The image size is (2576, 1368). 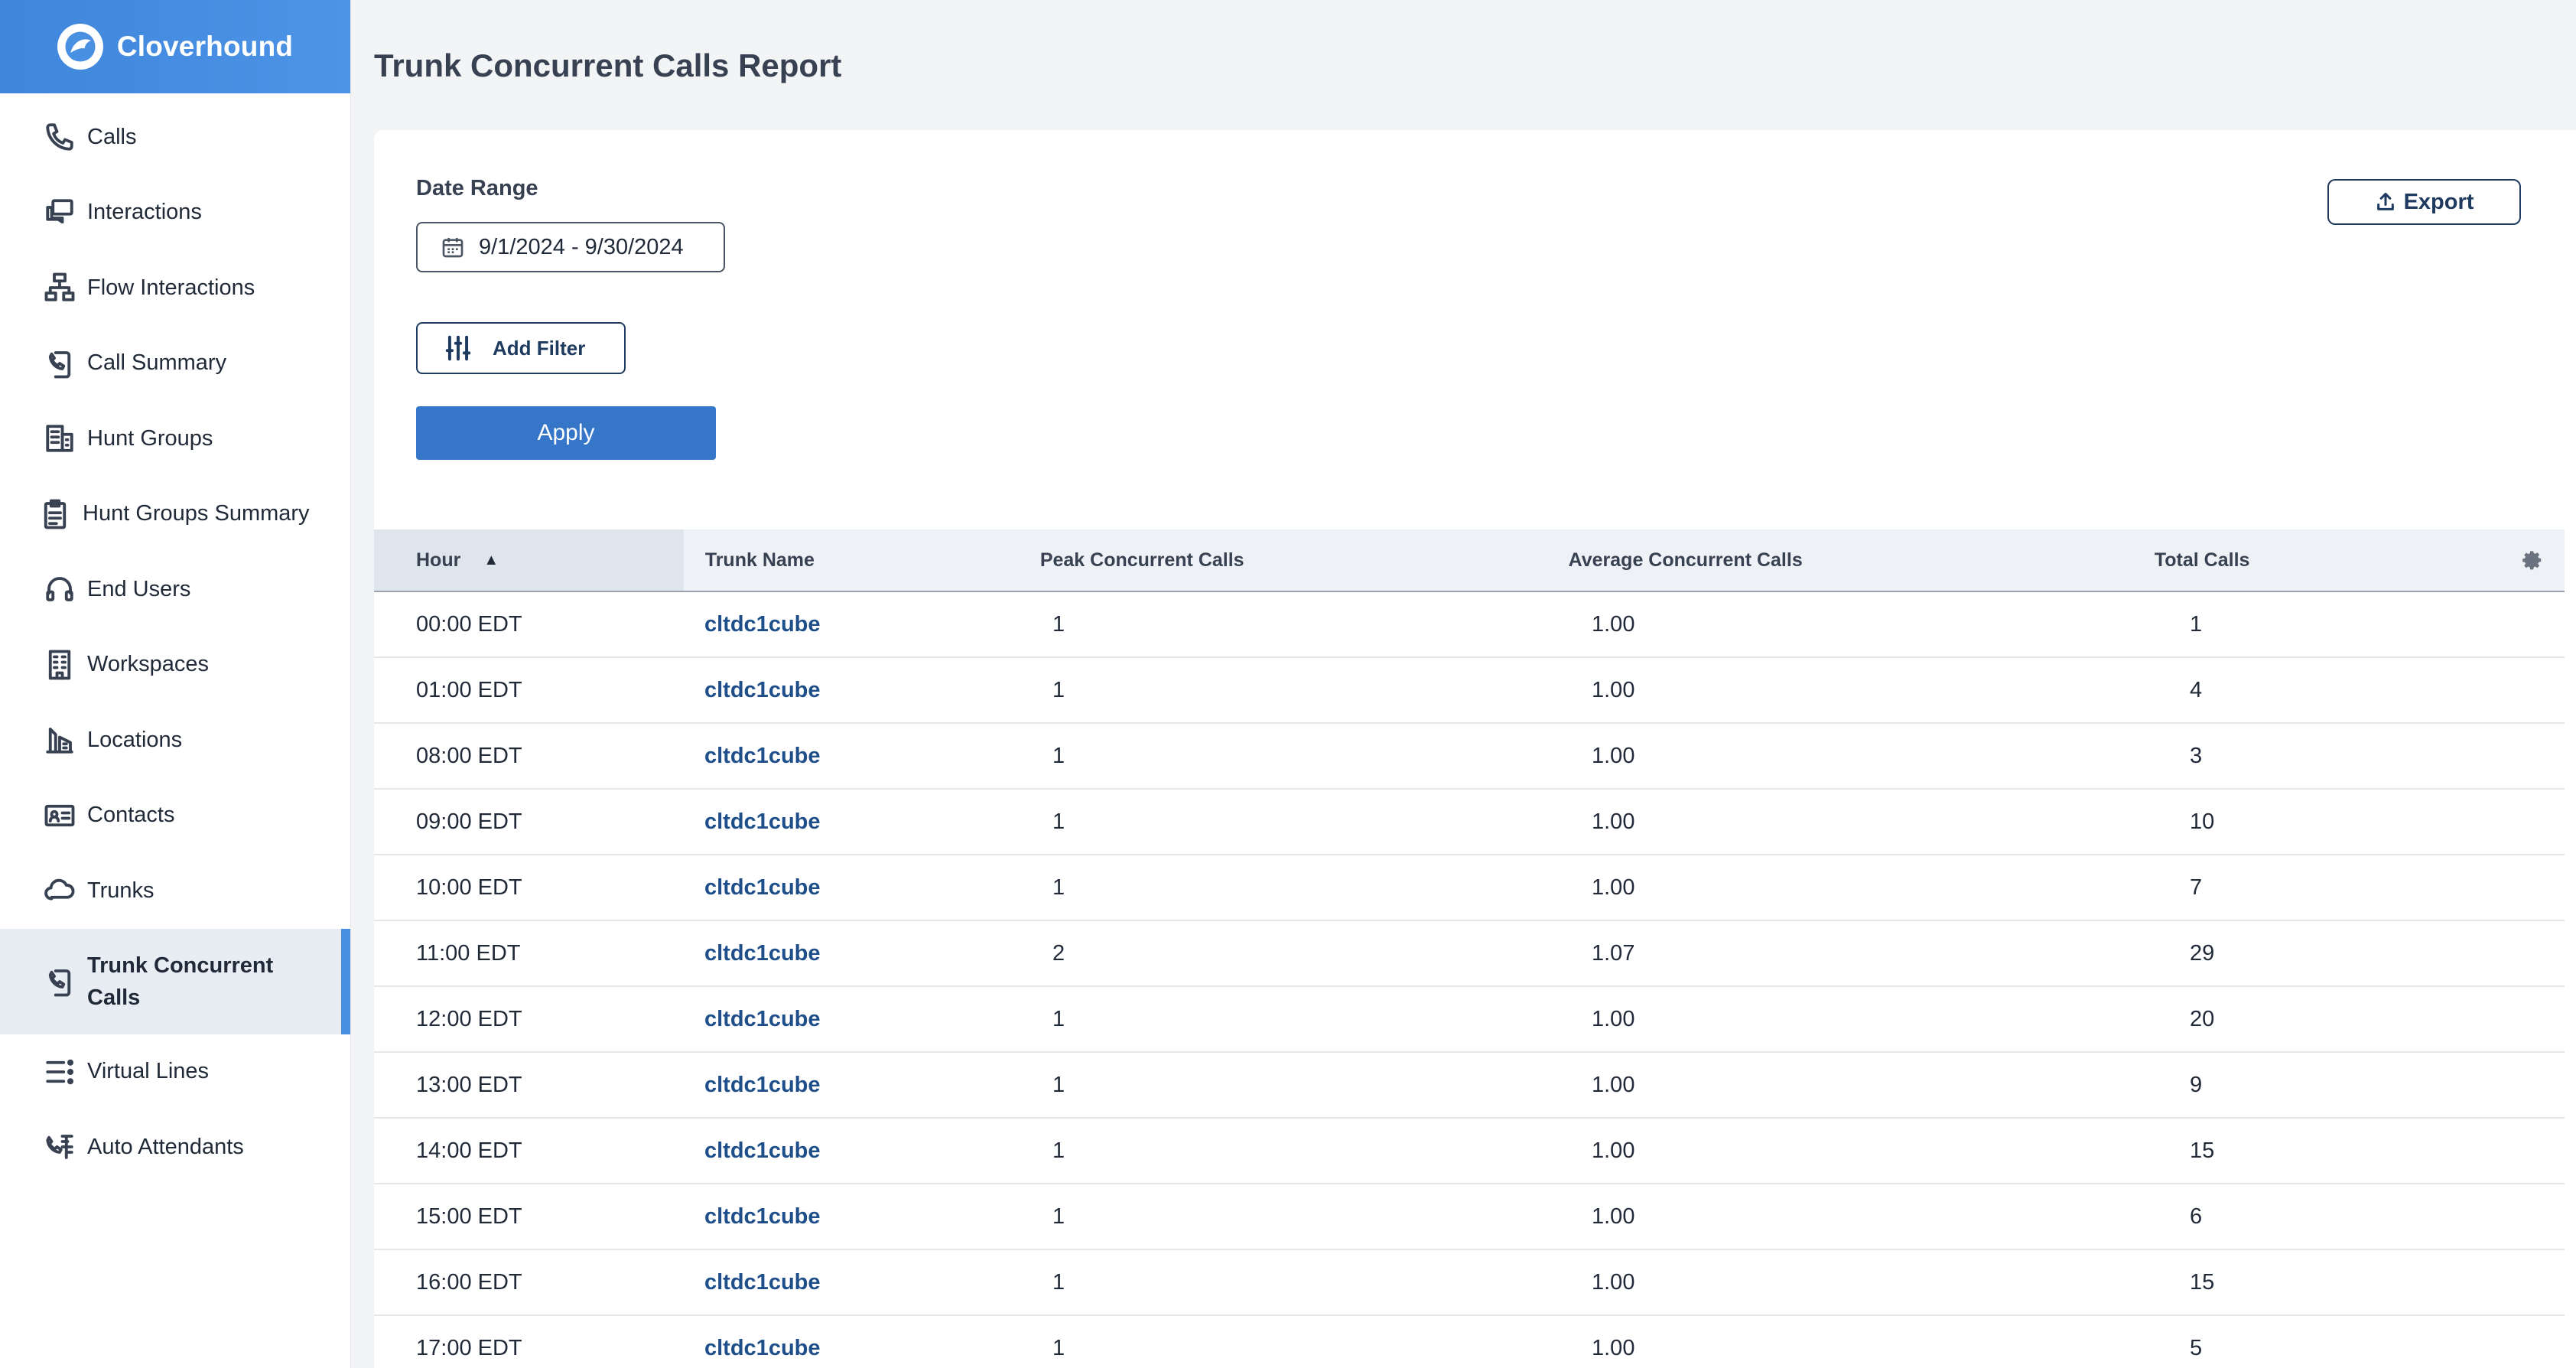 I want to click on building-icon, so click(x=59, y=439).